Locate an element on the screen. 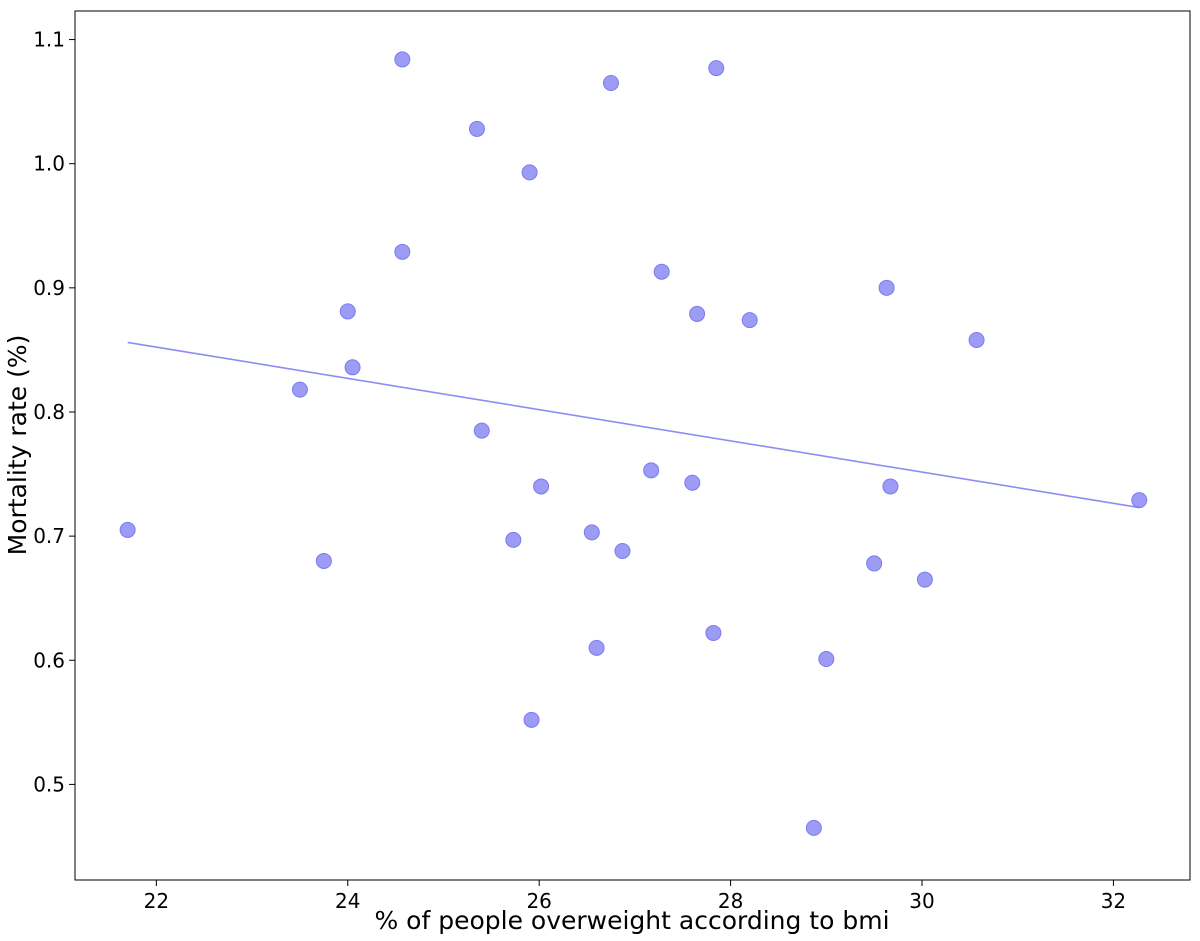 Image resolution: width=1200 pixels, height=941 pixels. y-tick-label: 1.1 is located at coordinates (49, 40).